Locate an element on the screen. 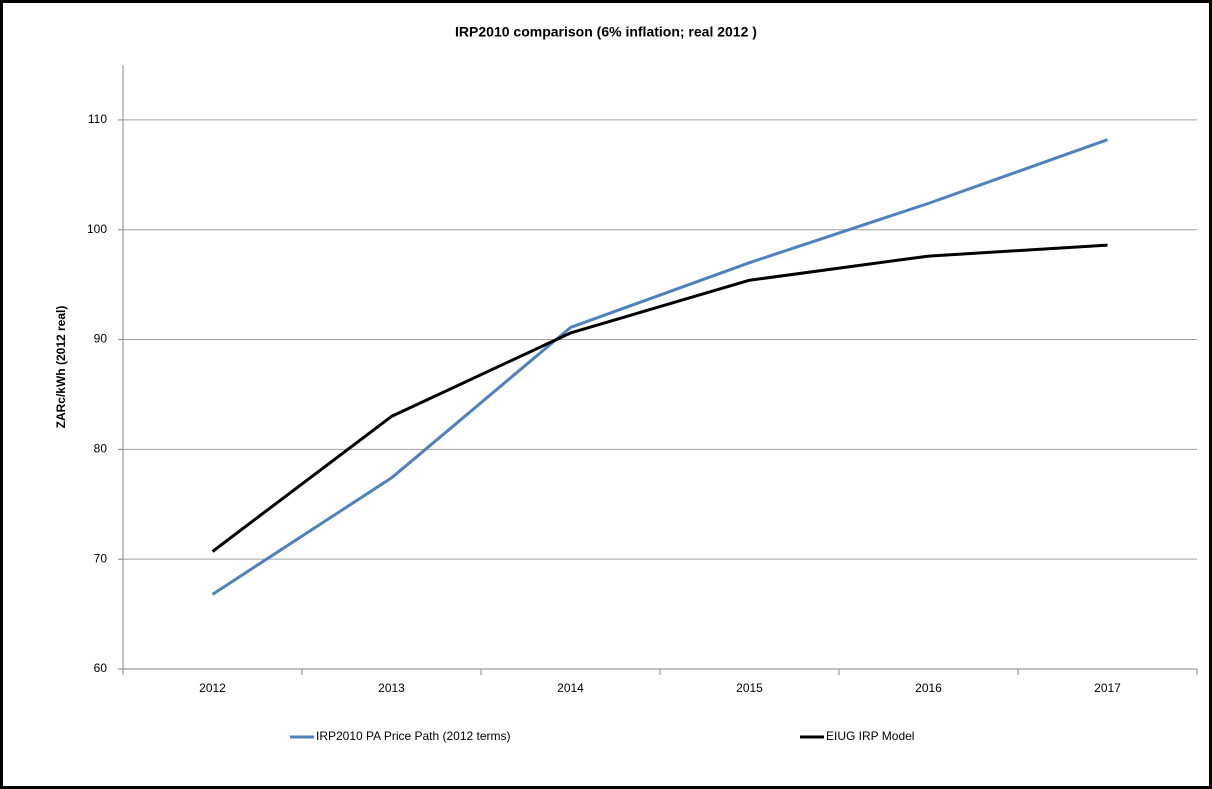 The height and width of the screenshot is (789, 1212). legend-label: IRP2010 PA Price Path (2012 terms) is located at coordinates (413, 736).